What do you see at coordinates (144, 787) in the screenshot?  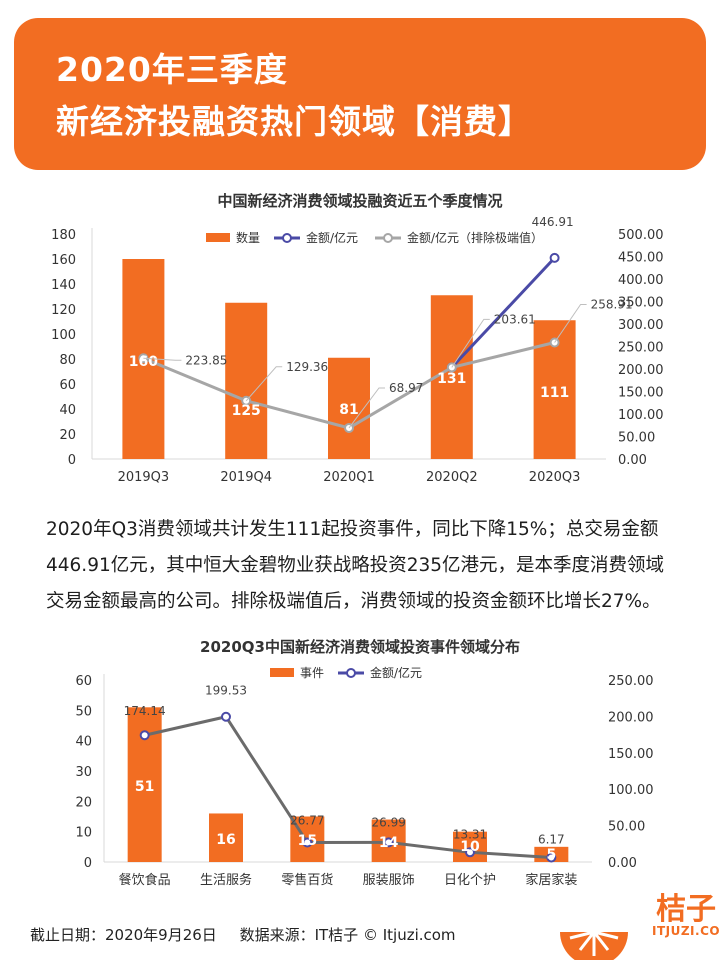 I see `bar-value-label: 51` at bounding box center [144, 787].